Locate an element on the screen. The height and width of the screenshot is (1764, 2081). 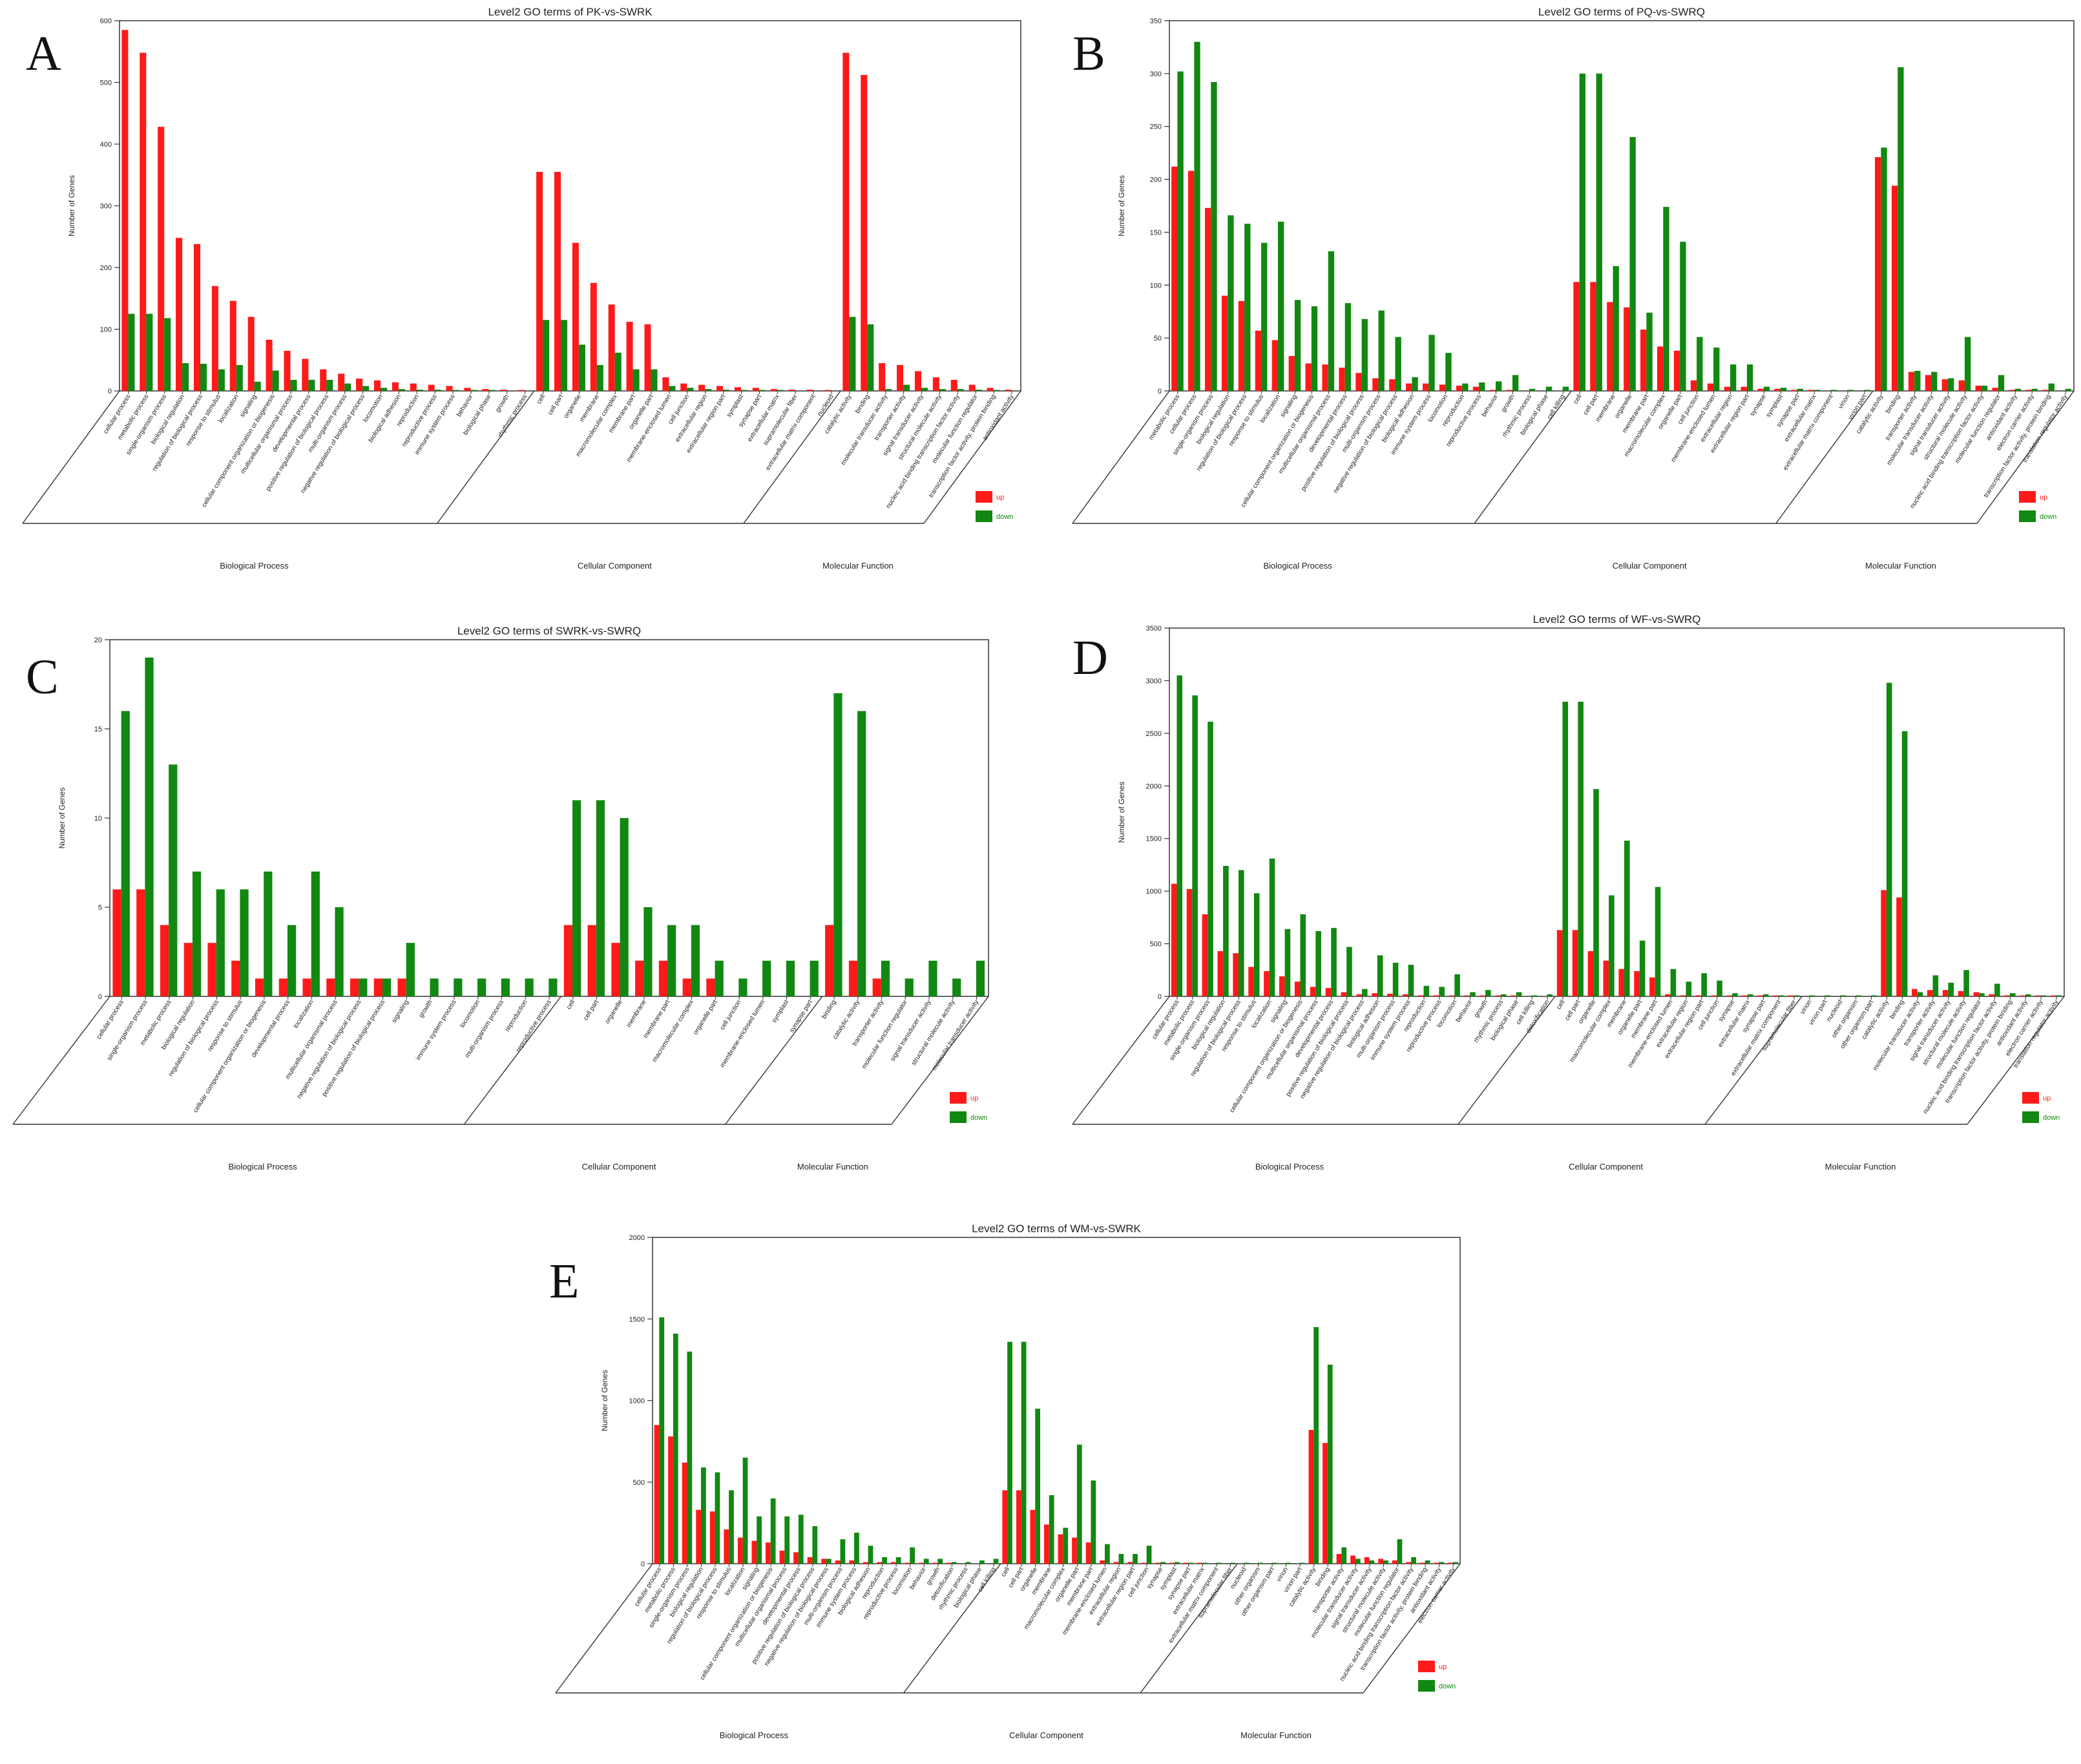
bar-up-metabolic-process is located at coordinates (670, 1500).